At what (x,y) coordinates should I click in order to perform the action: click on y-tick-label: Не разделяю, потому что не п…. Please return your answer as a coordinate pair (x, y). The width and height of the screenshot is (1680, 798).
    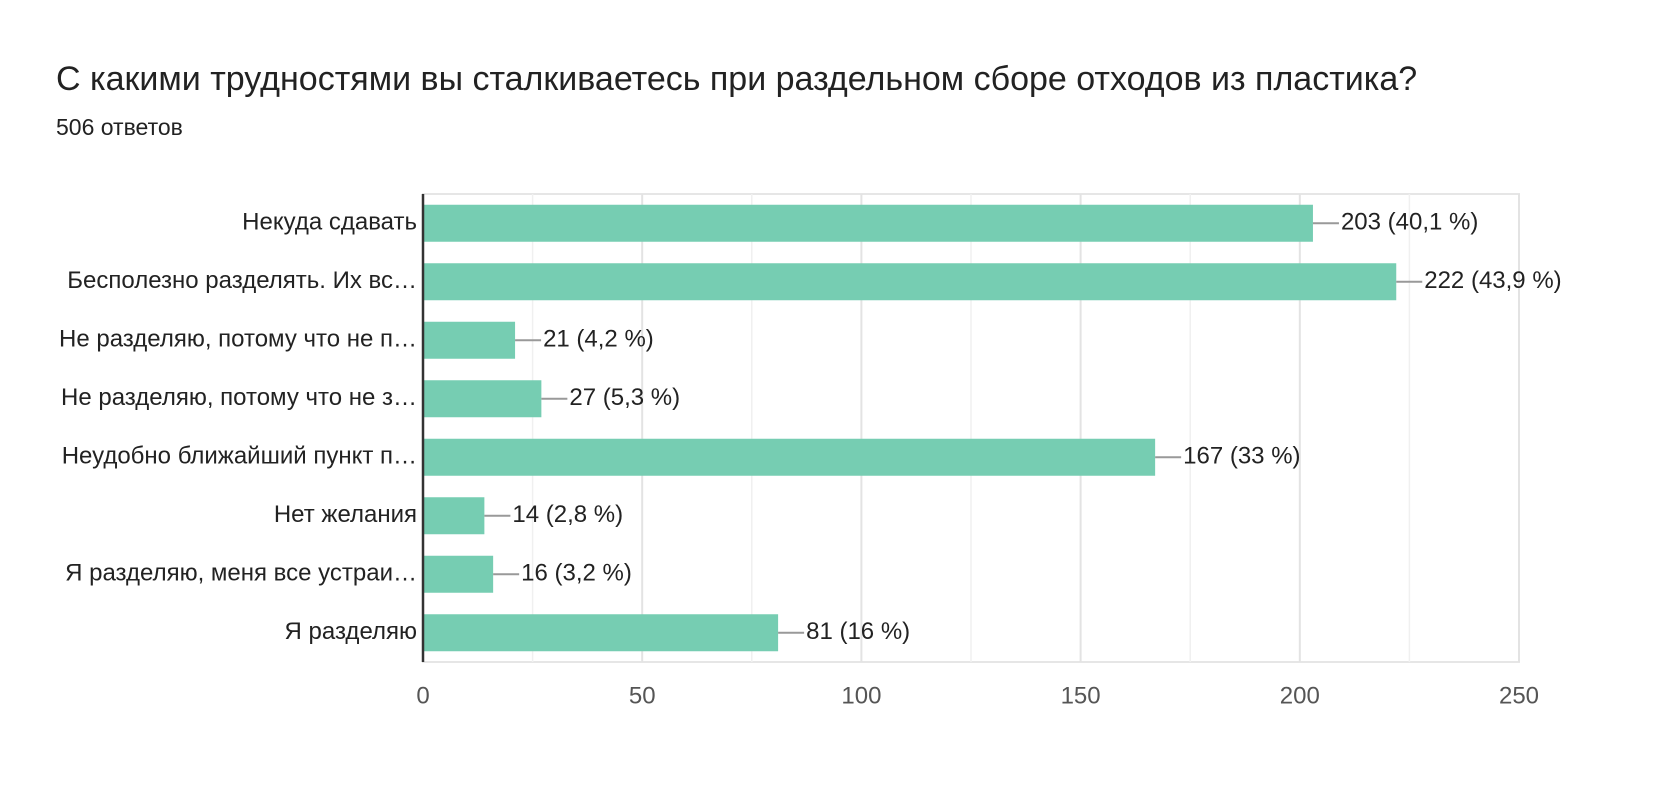
    Looking at the image, I should click on (238, 339).